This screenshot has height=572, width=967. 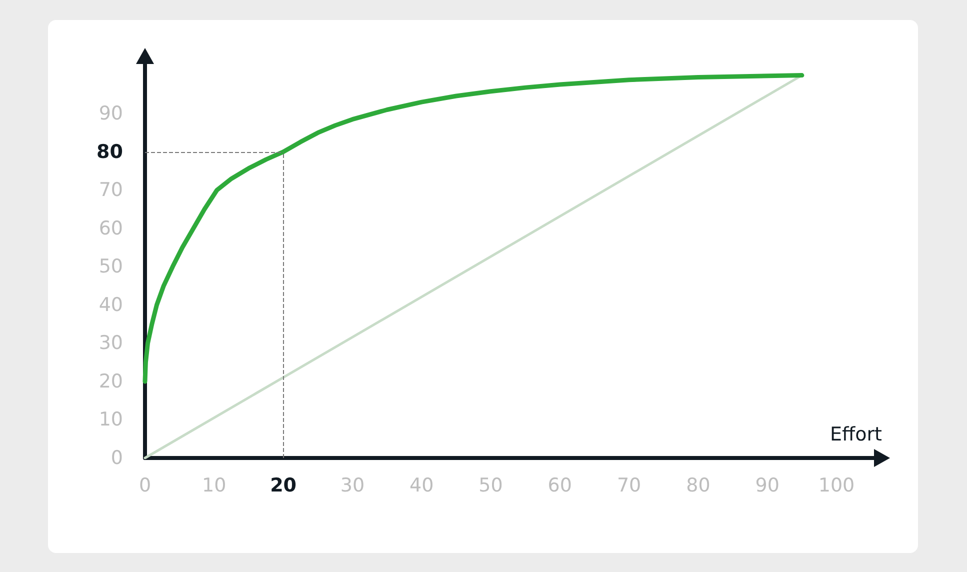 What do you see at coordinates (283, 485) in the screenshot?
I see `x-tick-label: 20` at bounding box center [283, 485].